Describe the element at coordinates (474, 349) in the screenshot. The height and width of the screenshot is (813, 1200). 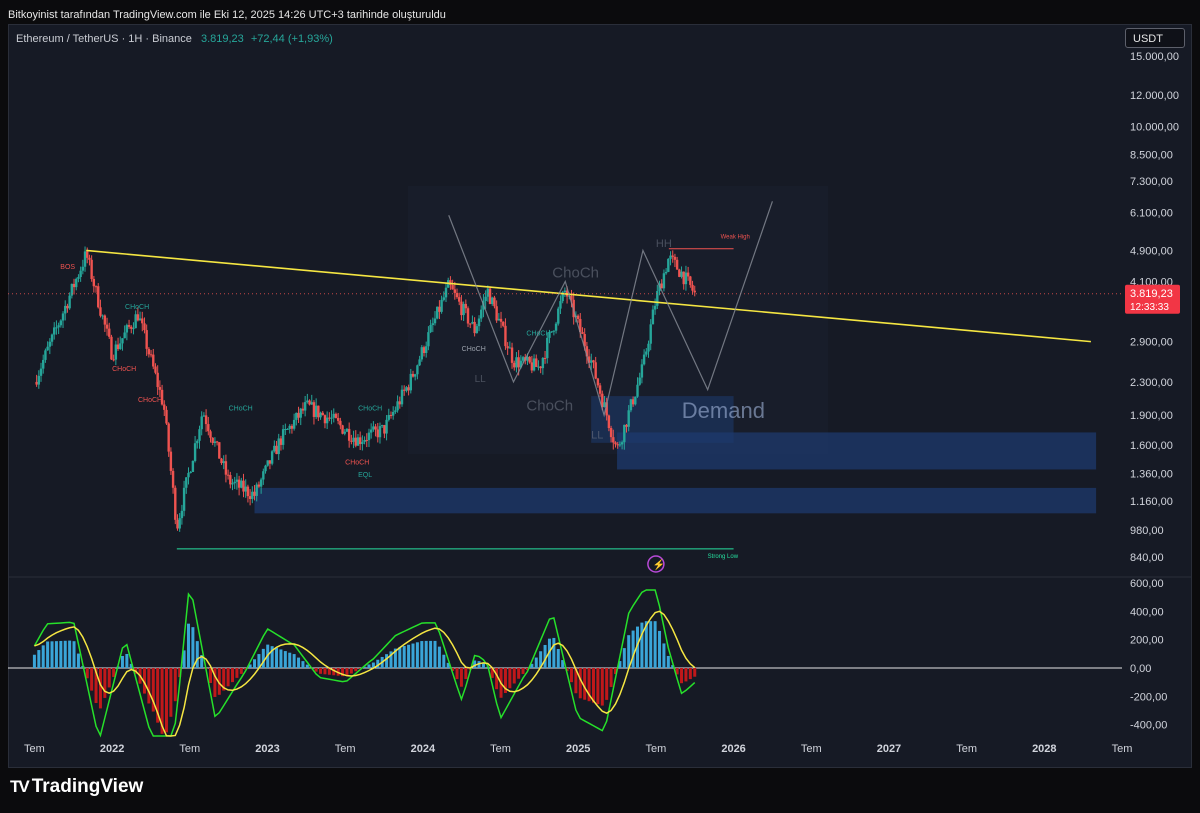
I see `annotation-label: CHoCH` at that location.